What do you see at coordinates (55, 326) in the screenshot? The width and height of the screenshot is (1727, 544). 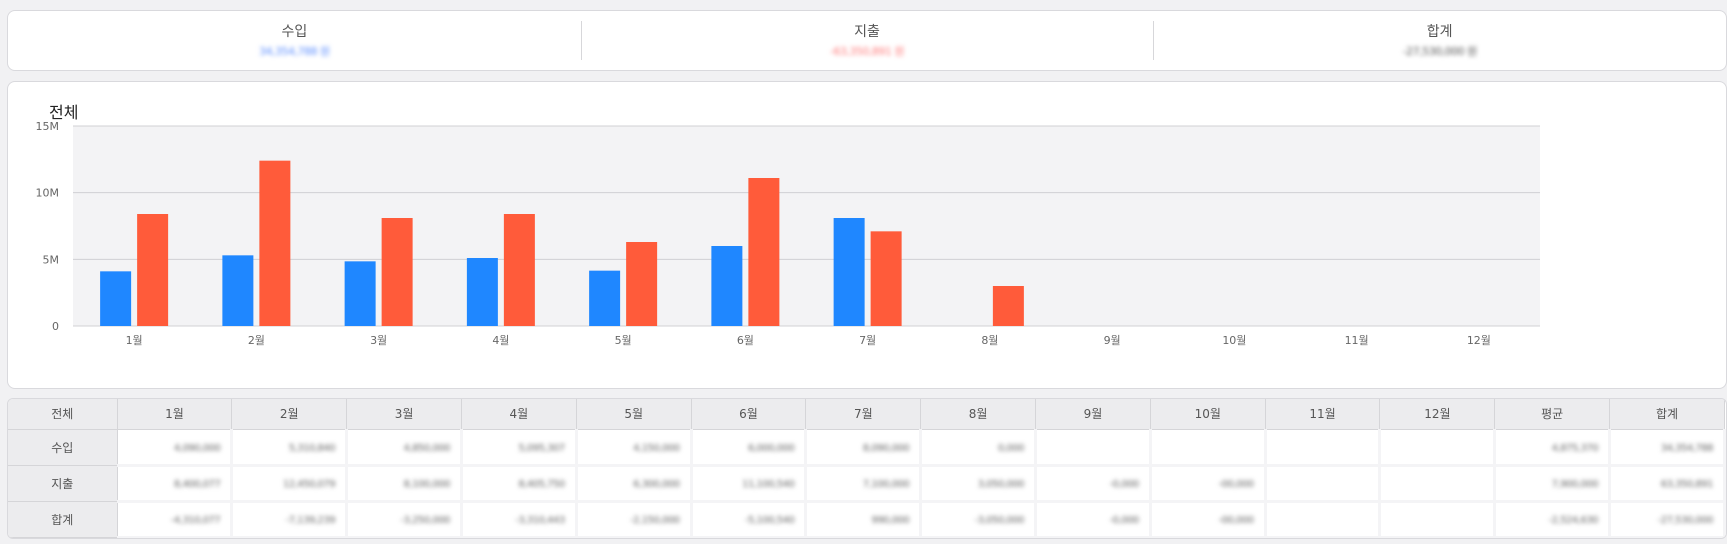 I see `y-tick-label: 0` at bounding box center [55, 326].